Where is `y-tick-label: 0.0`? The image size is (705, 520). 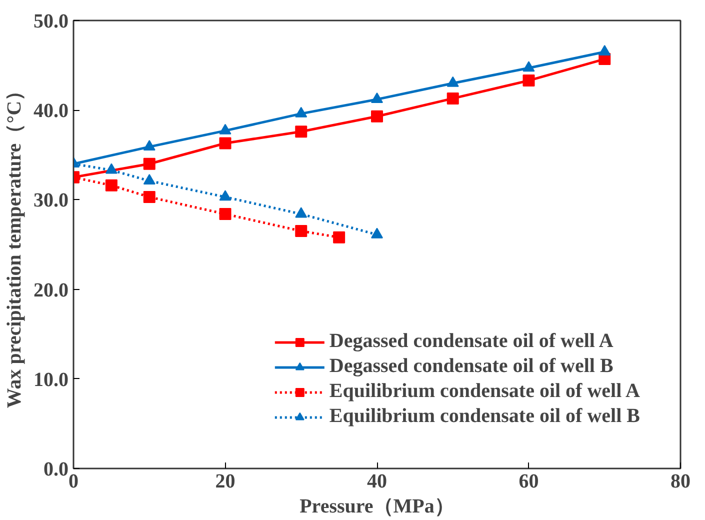
y-tick-label: 0.0 is located at coordinates (56, 469).